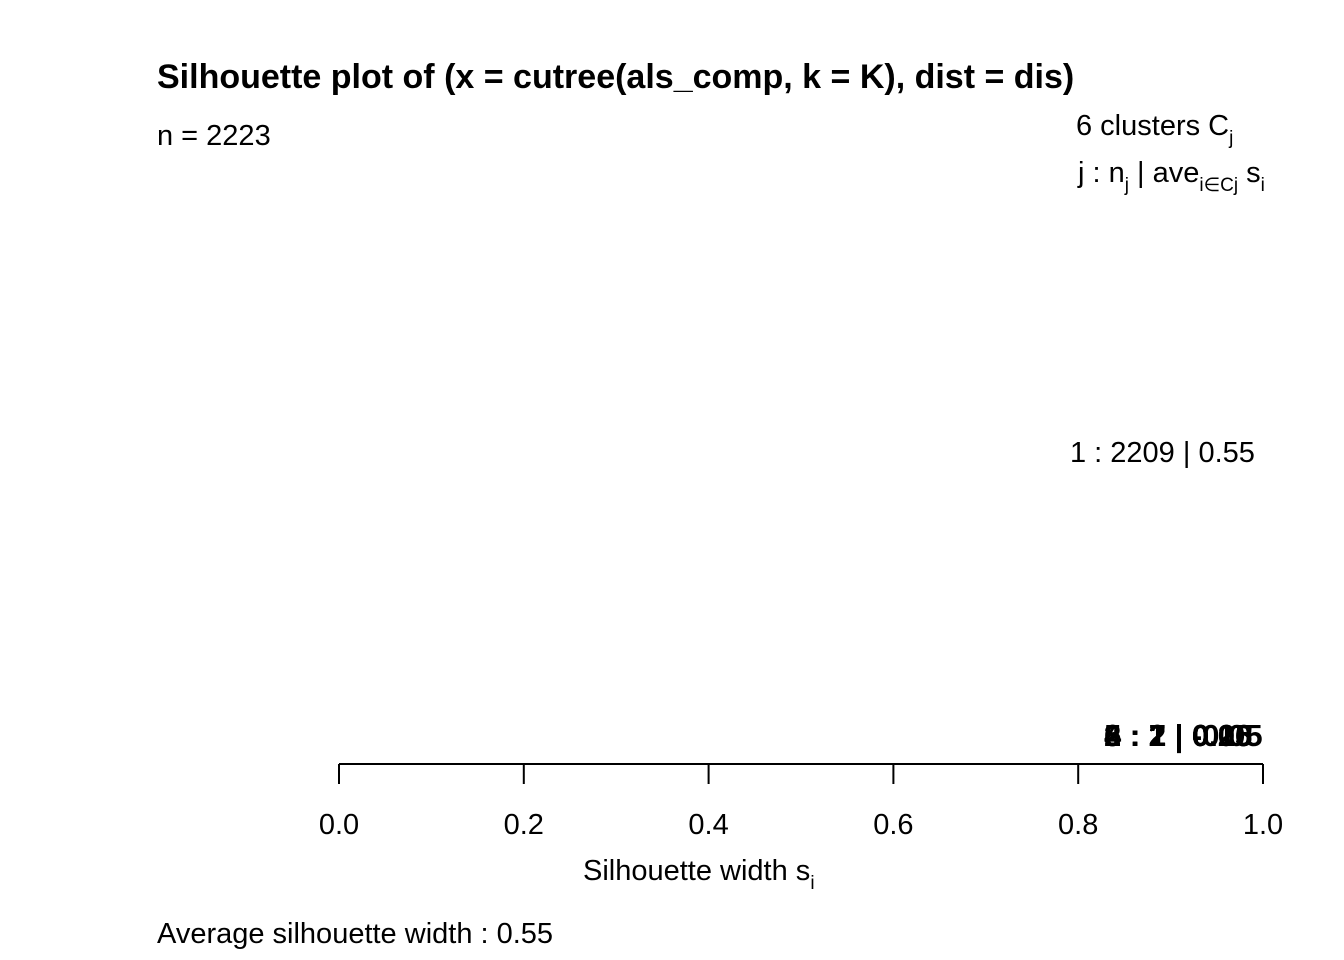 The width and height of the screenshot is (1344, 960). I want to click on x-axis: 0.0 0.2 0.4 0.6 0.8 1.0, so click(801, 802).